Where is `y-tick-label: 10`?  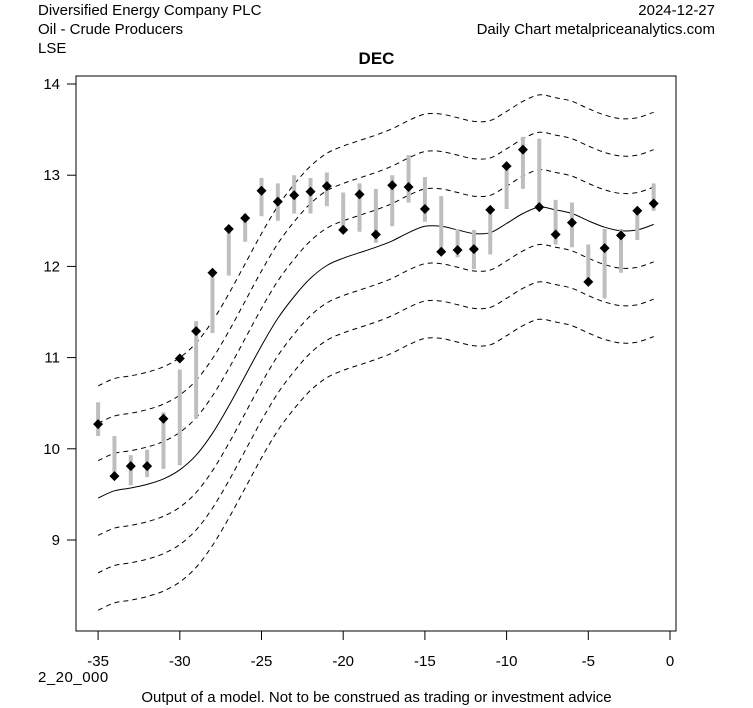
y-tick-label: 10 is located at coordinates (51, 449).